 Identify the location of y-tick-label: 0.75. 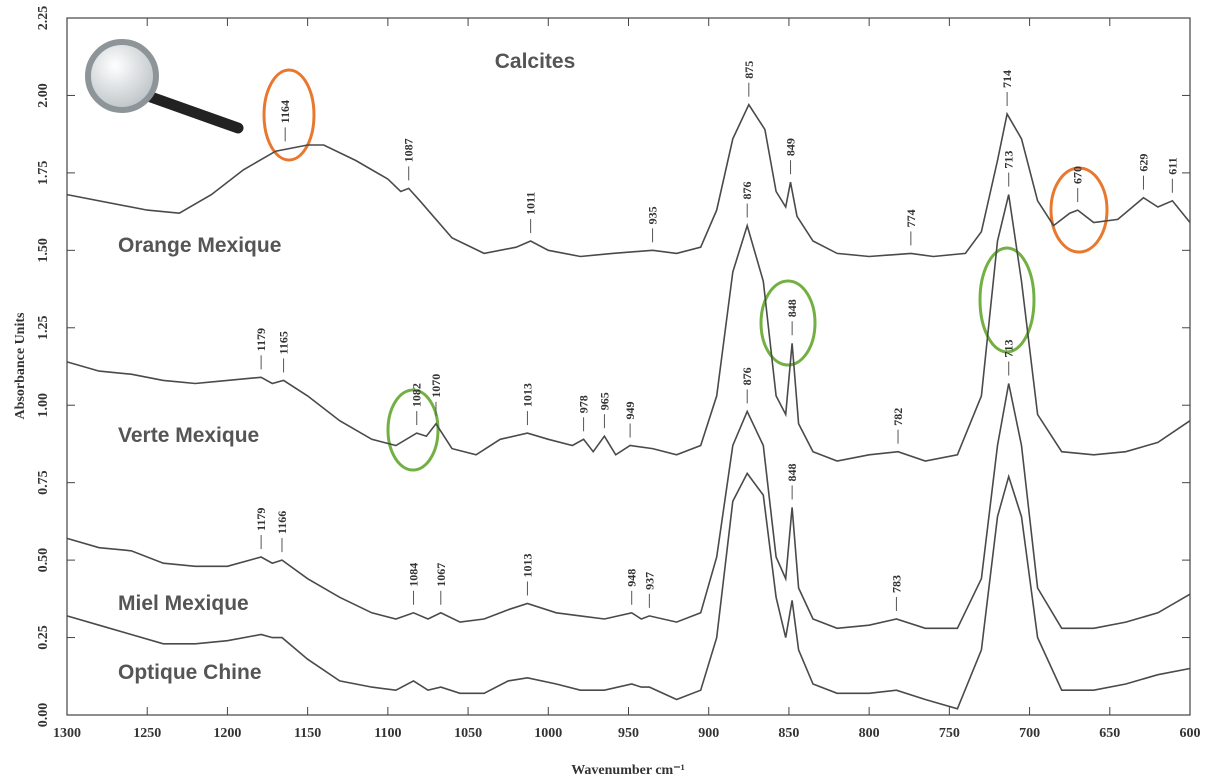
(43, 482).